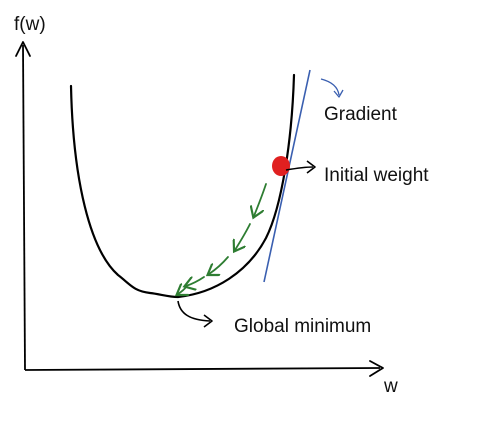 Image resolution: width=493 pixels, height=438 pixels. I want to click on descent-steps, so click(222, 238).